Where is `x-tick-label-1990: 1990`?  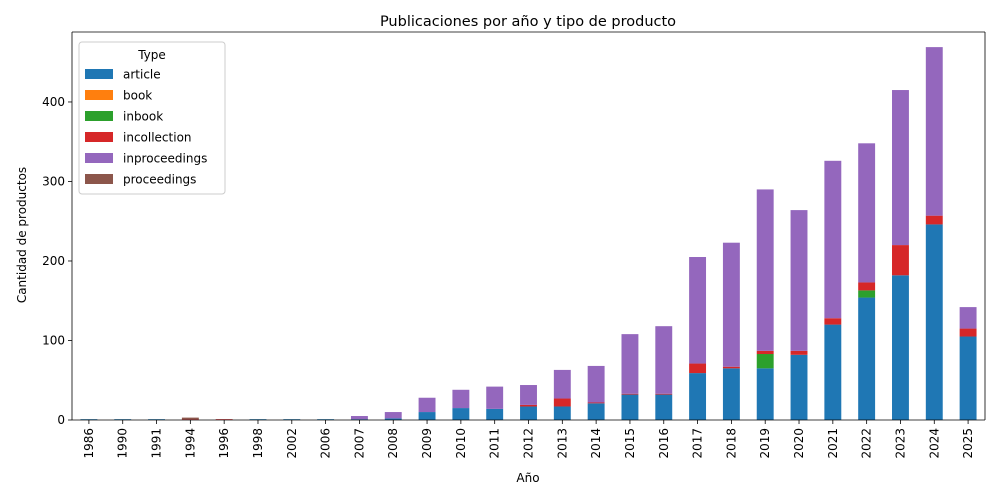
x-tick-label-1990: 1990 is located at coordinates (123, 443).